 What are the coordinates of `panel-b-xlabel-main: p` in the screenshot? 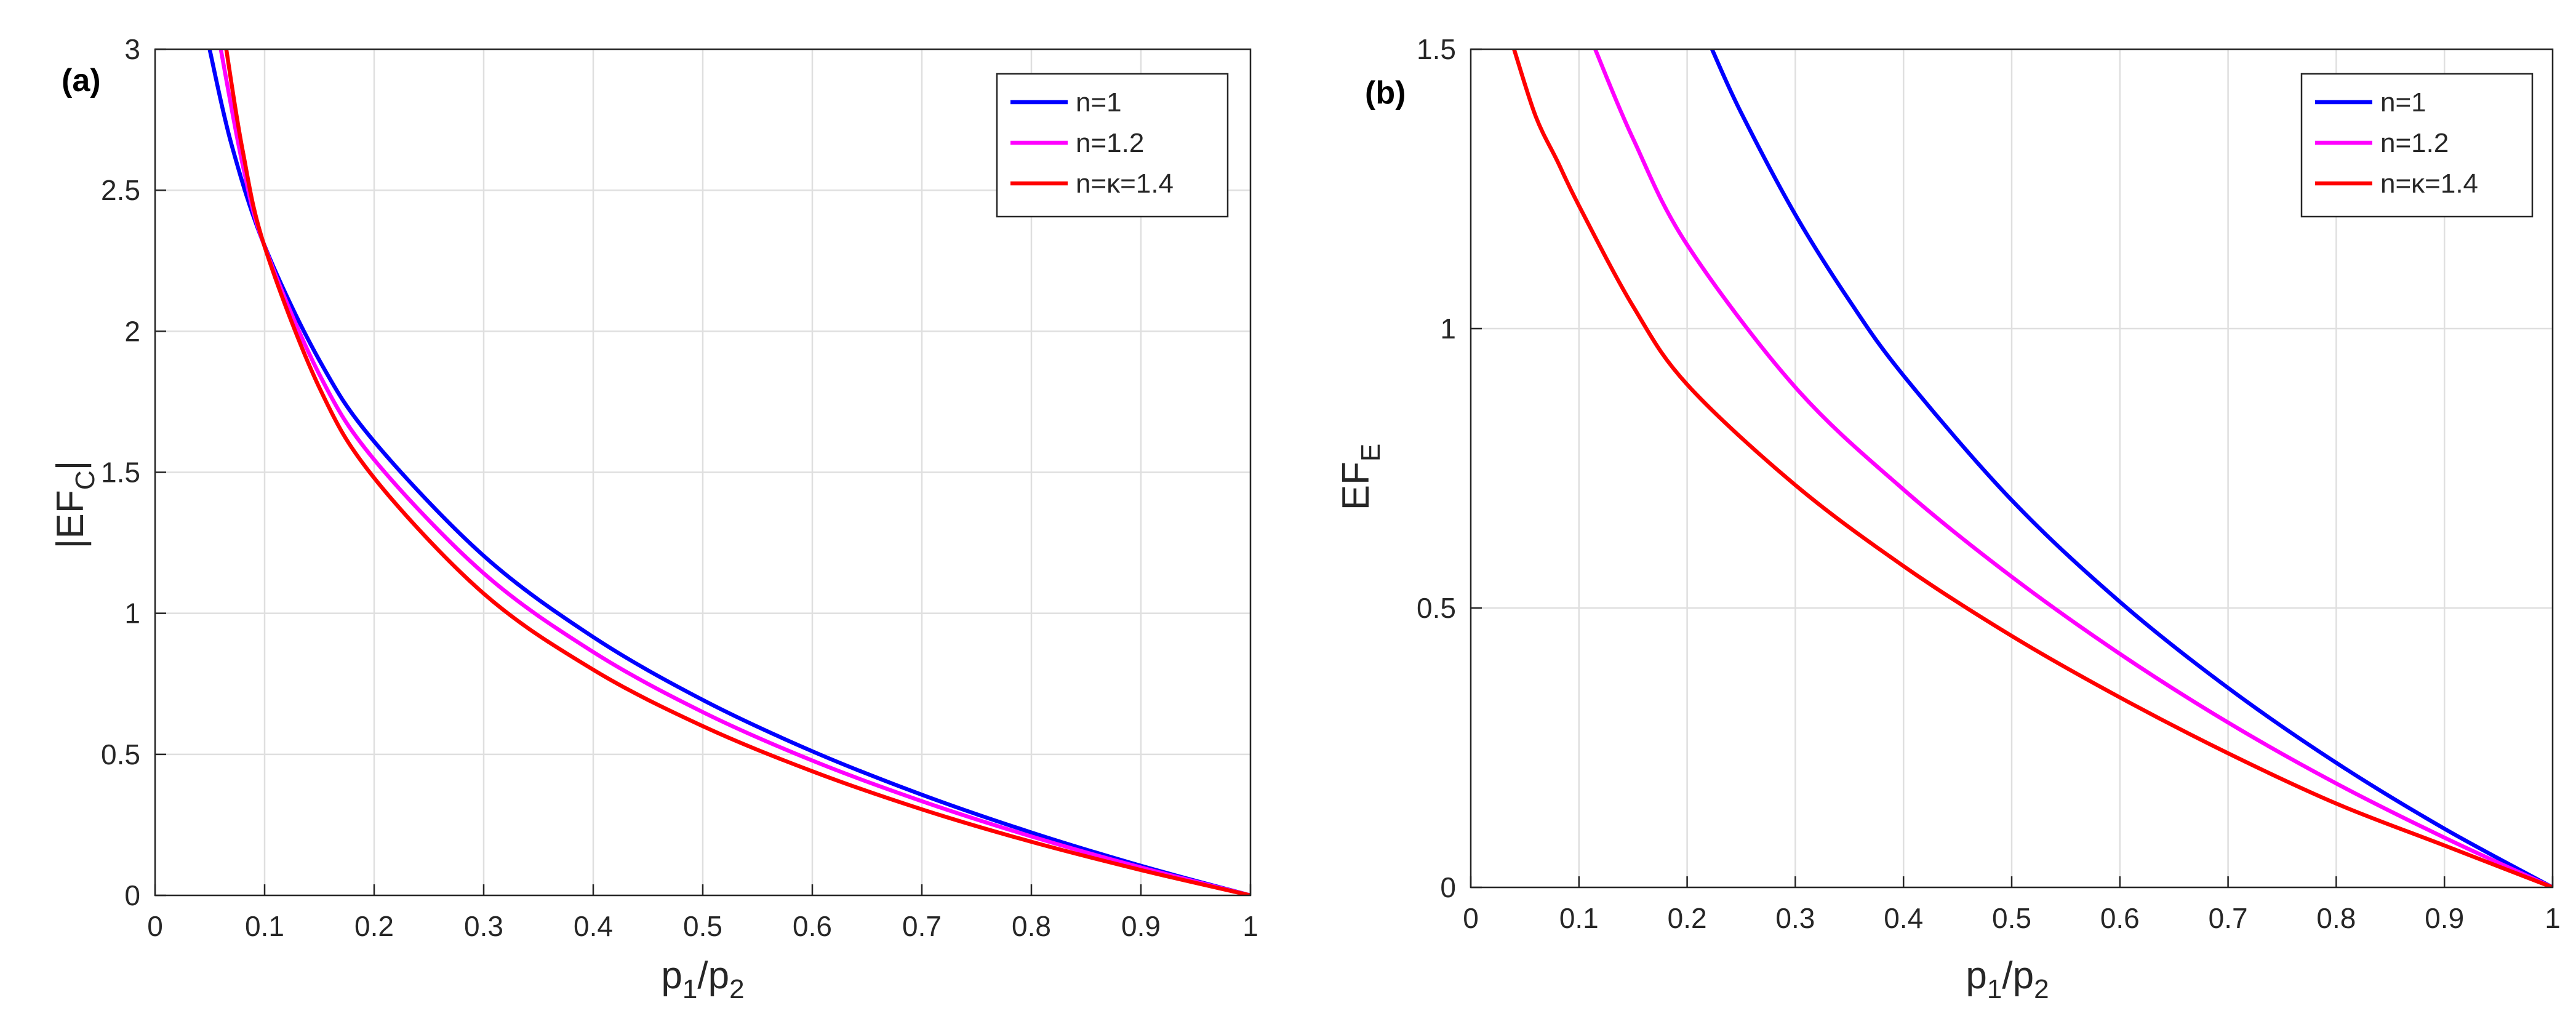 It's located at (1976, 975).